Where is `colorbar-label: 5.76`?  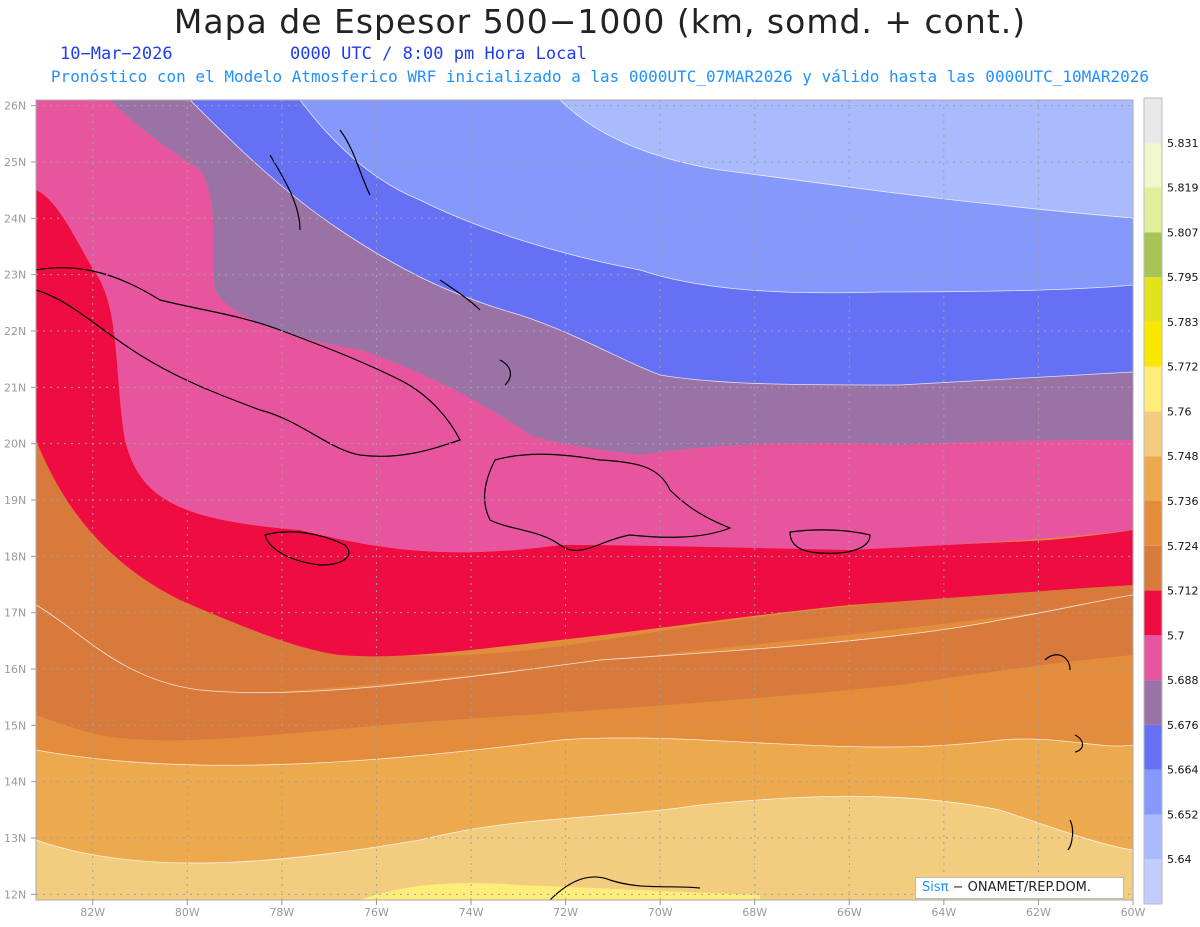 colorbar-label: 5.76 is located at coordinates (1179, 411).